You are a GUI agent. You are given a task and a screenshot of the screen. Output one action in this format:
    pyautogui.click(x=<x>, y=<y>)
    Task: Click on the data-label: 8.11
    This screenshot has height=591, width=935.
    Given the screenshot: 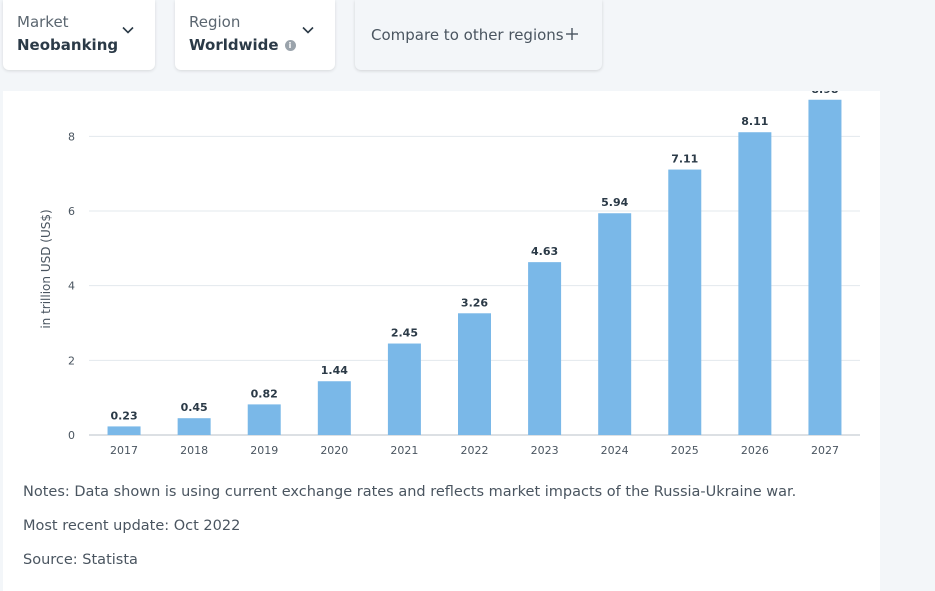 What is the action you would take?
    pyautogui.click(x=754, y=121)
    